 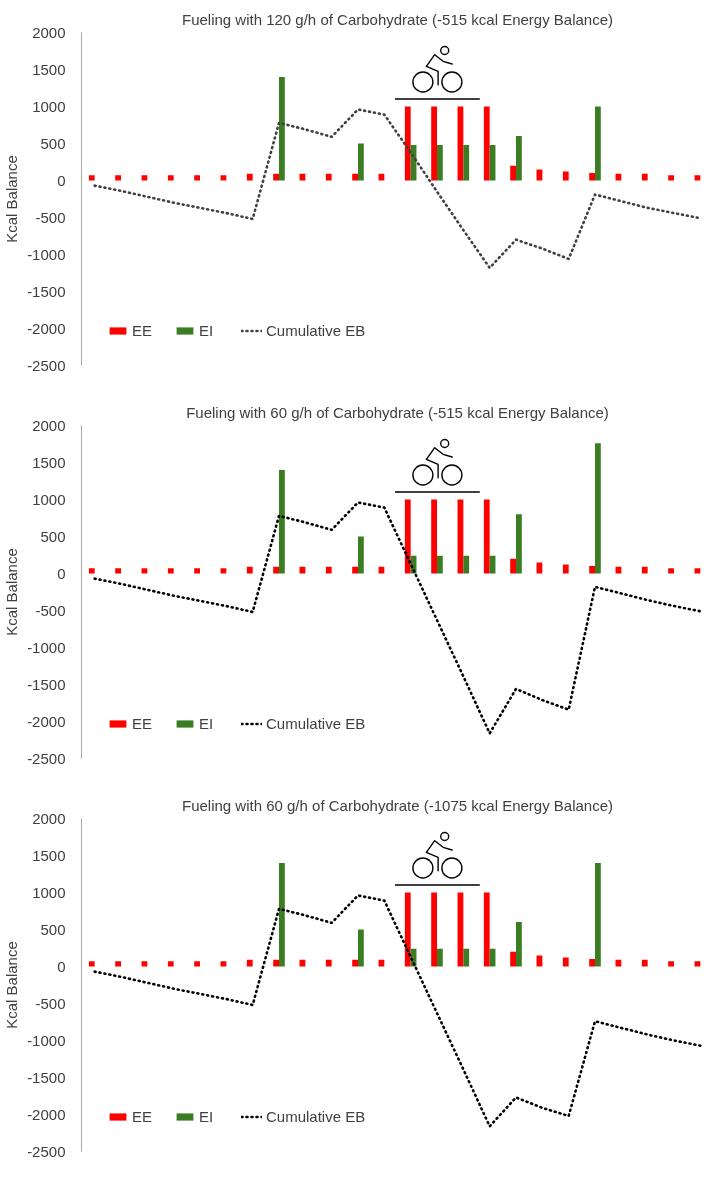 What do you see at coordinates (316, 1116) in the screenshot?
I see `legend-label: Cumulative EB` at bounding box center [316, 1116].